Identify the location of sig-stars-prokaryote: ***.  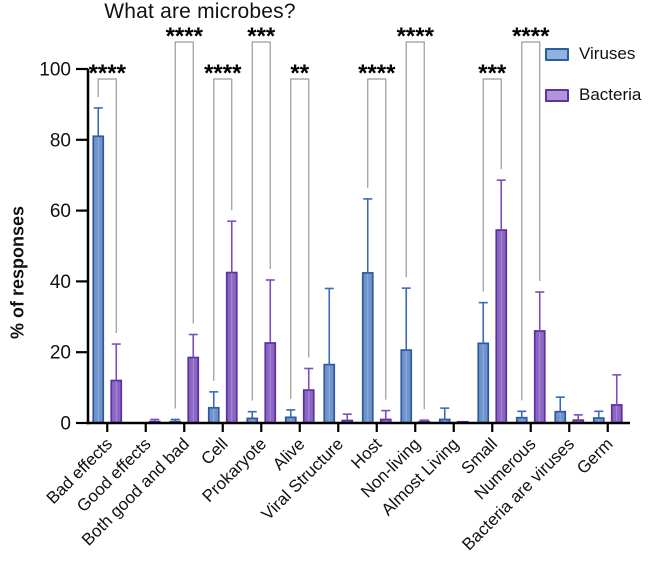
(261, 36).